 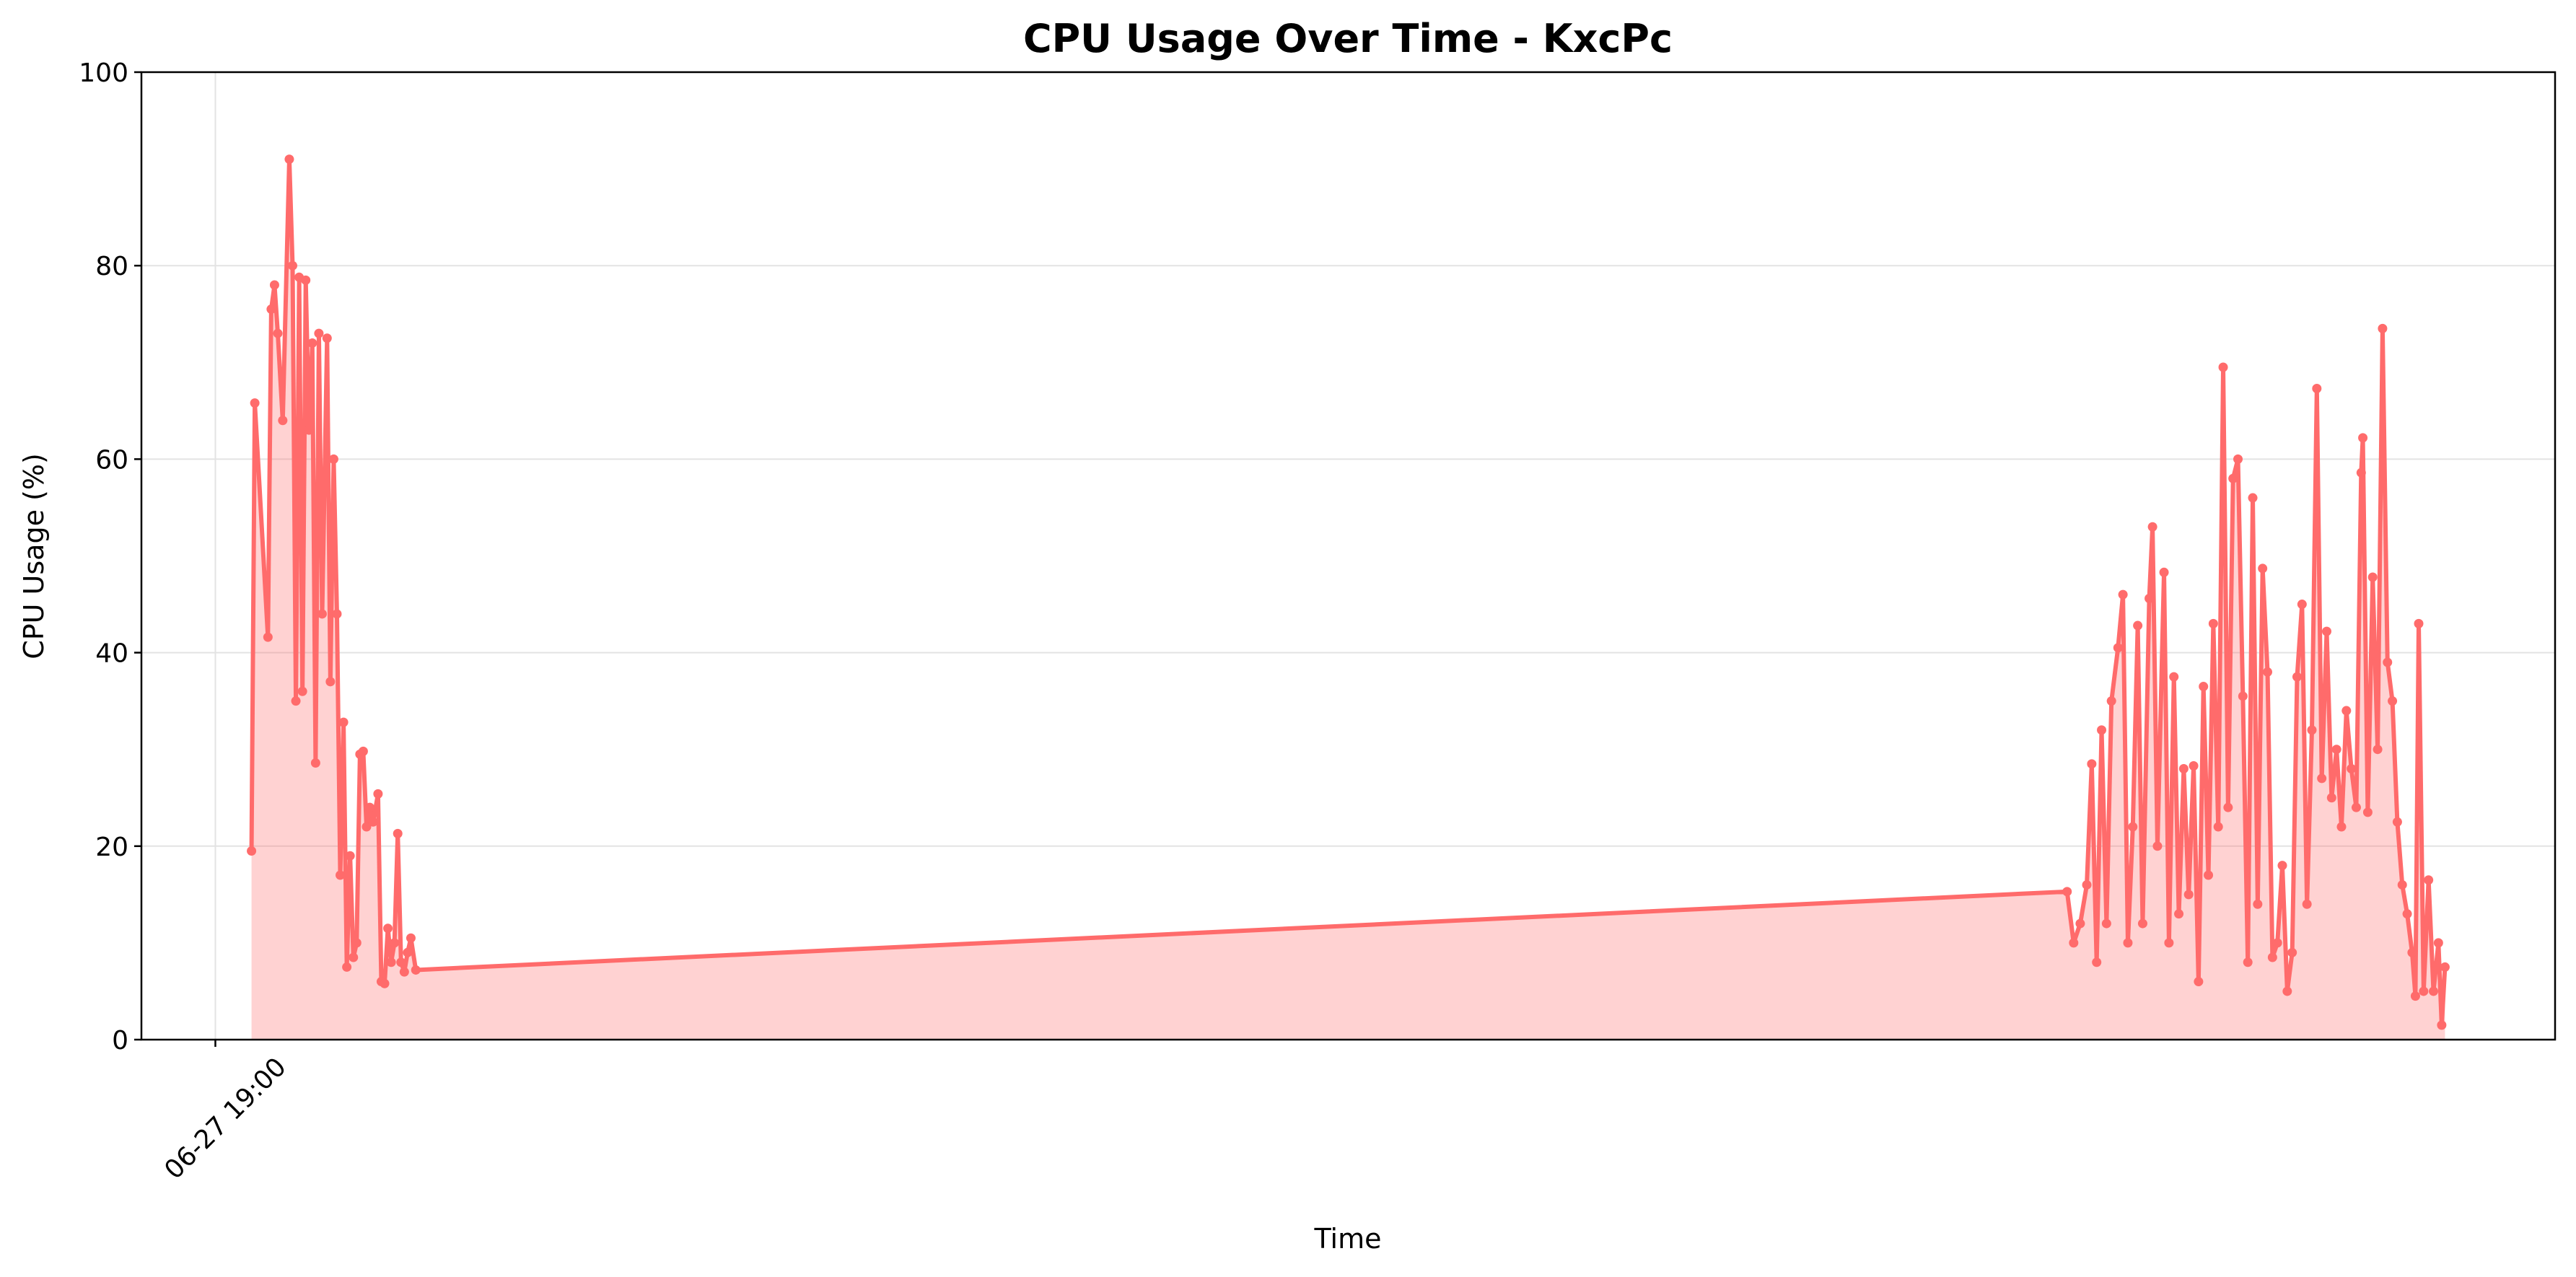 I want to click on y-tick-label: 60, so click(x=111, y=460).